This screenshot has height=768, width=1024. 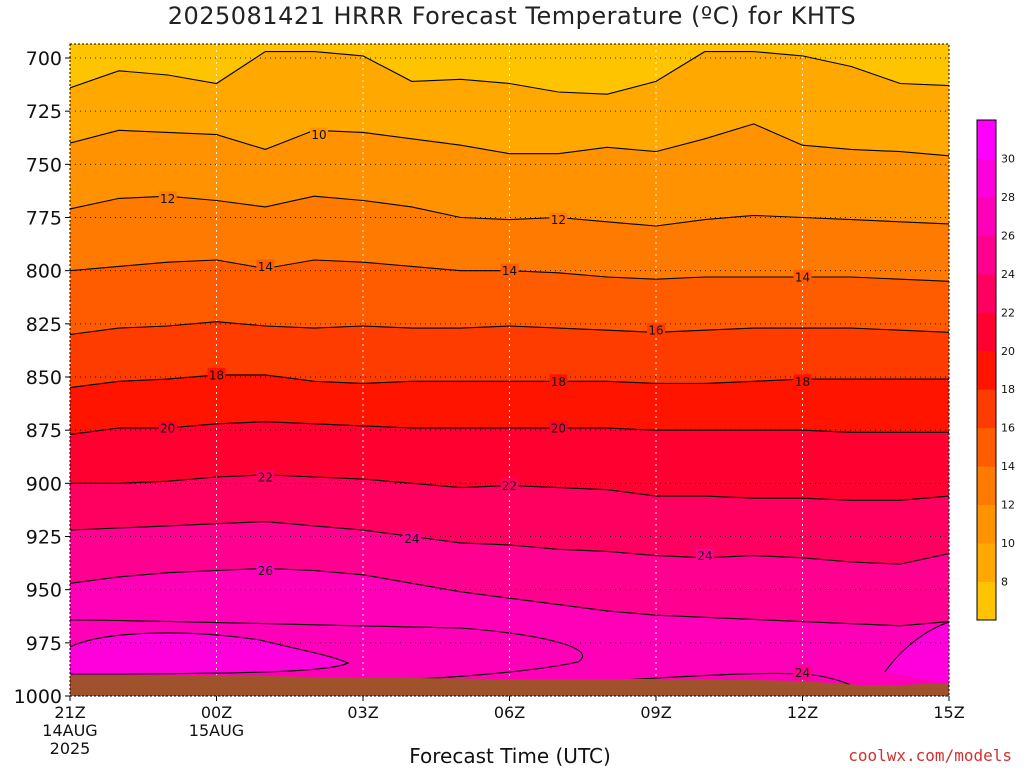 I want to click on y-tick-label: 900, so click(x=44, y=484).